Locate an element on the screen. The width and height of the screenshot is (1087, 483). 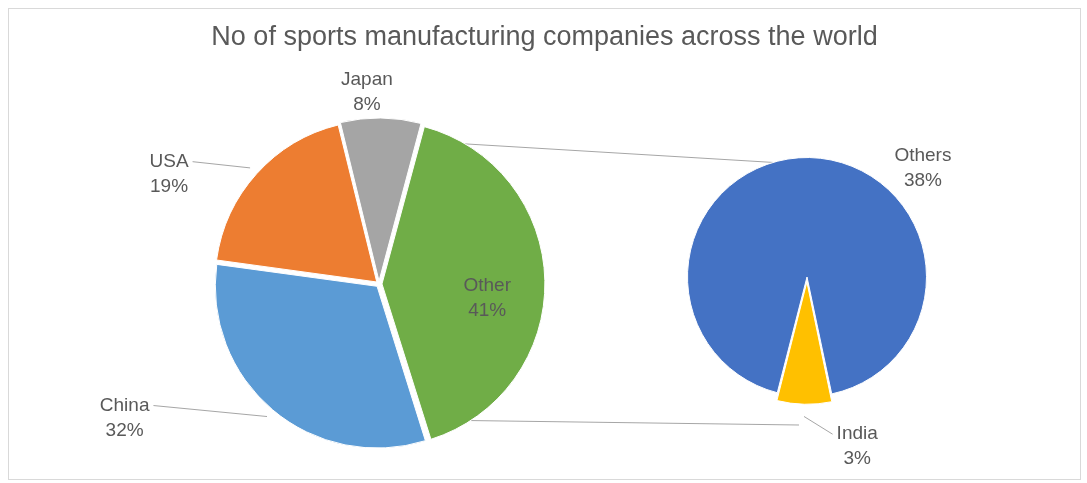
data-label: 8% is located at coordinates (367, 103).